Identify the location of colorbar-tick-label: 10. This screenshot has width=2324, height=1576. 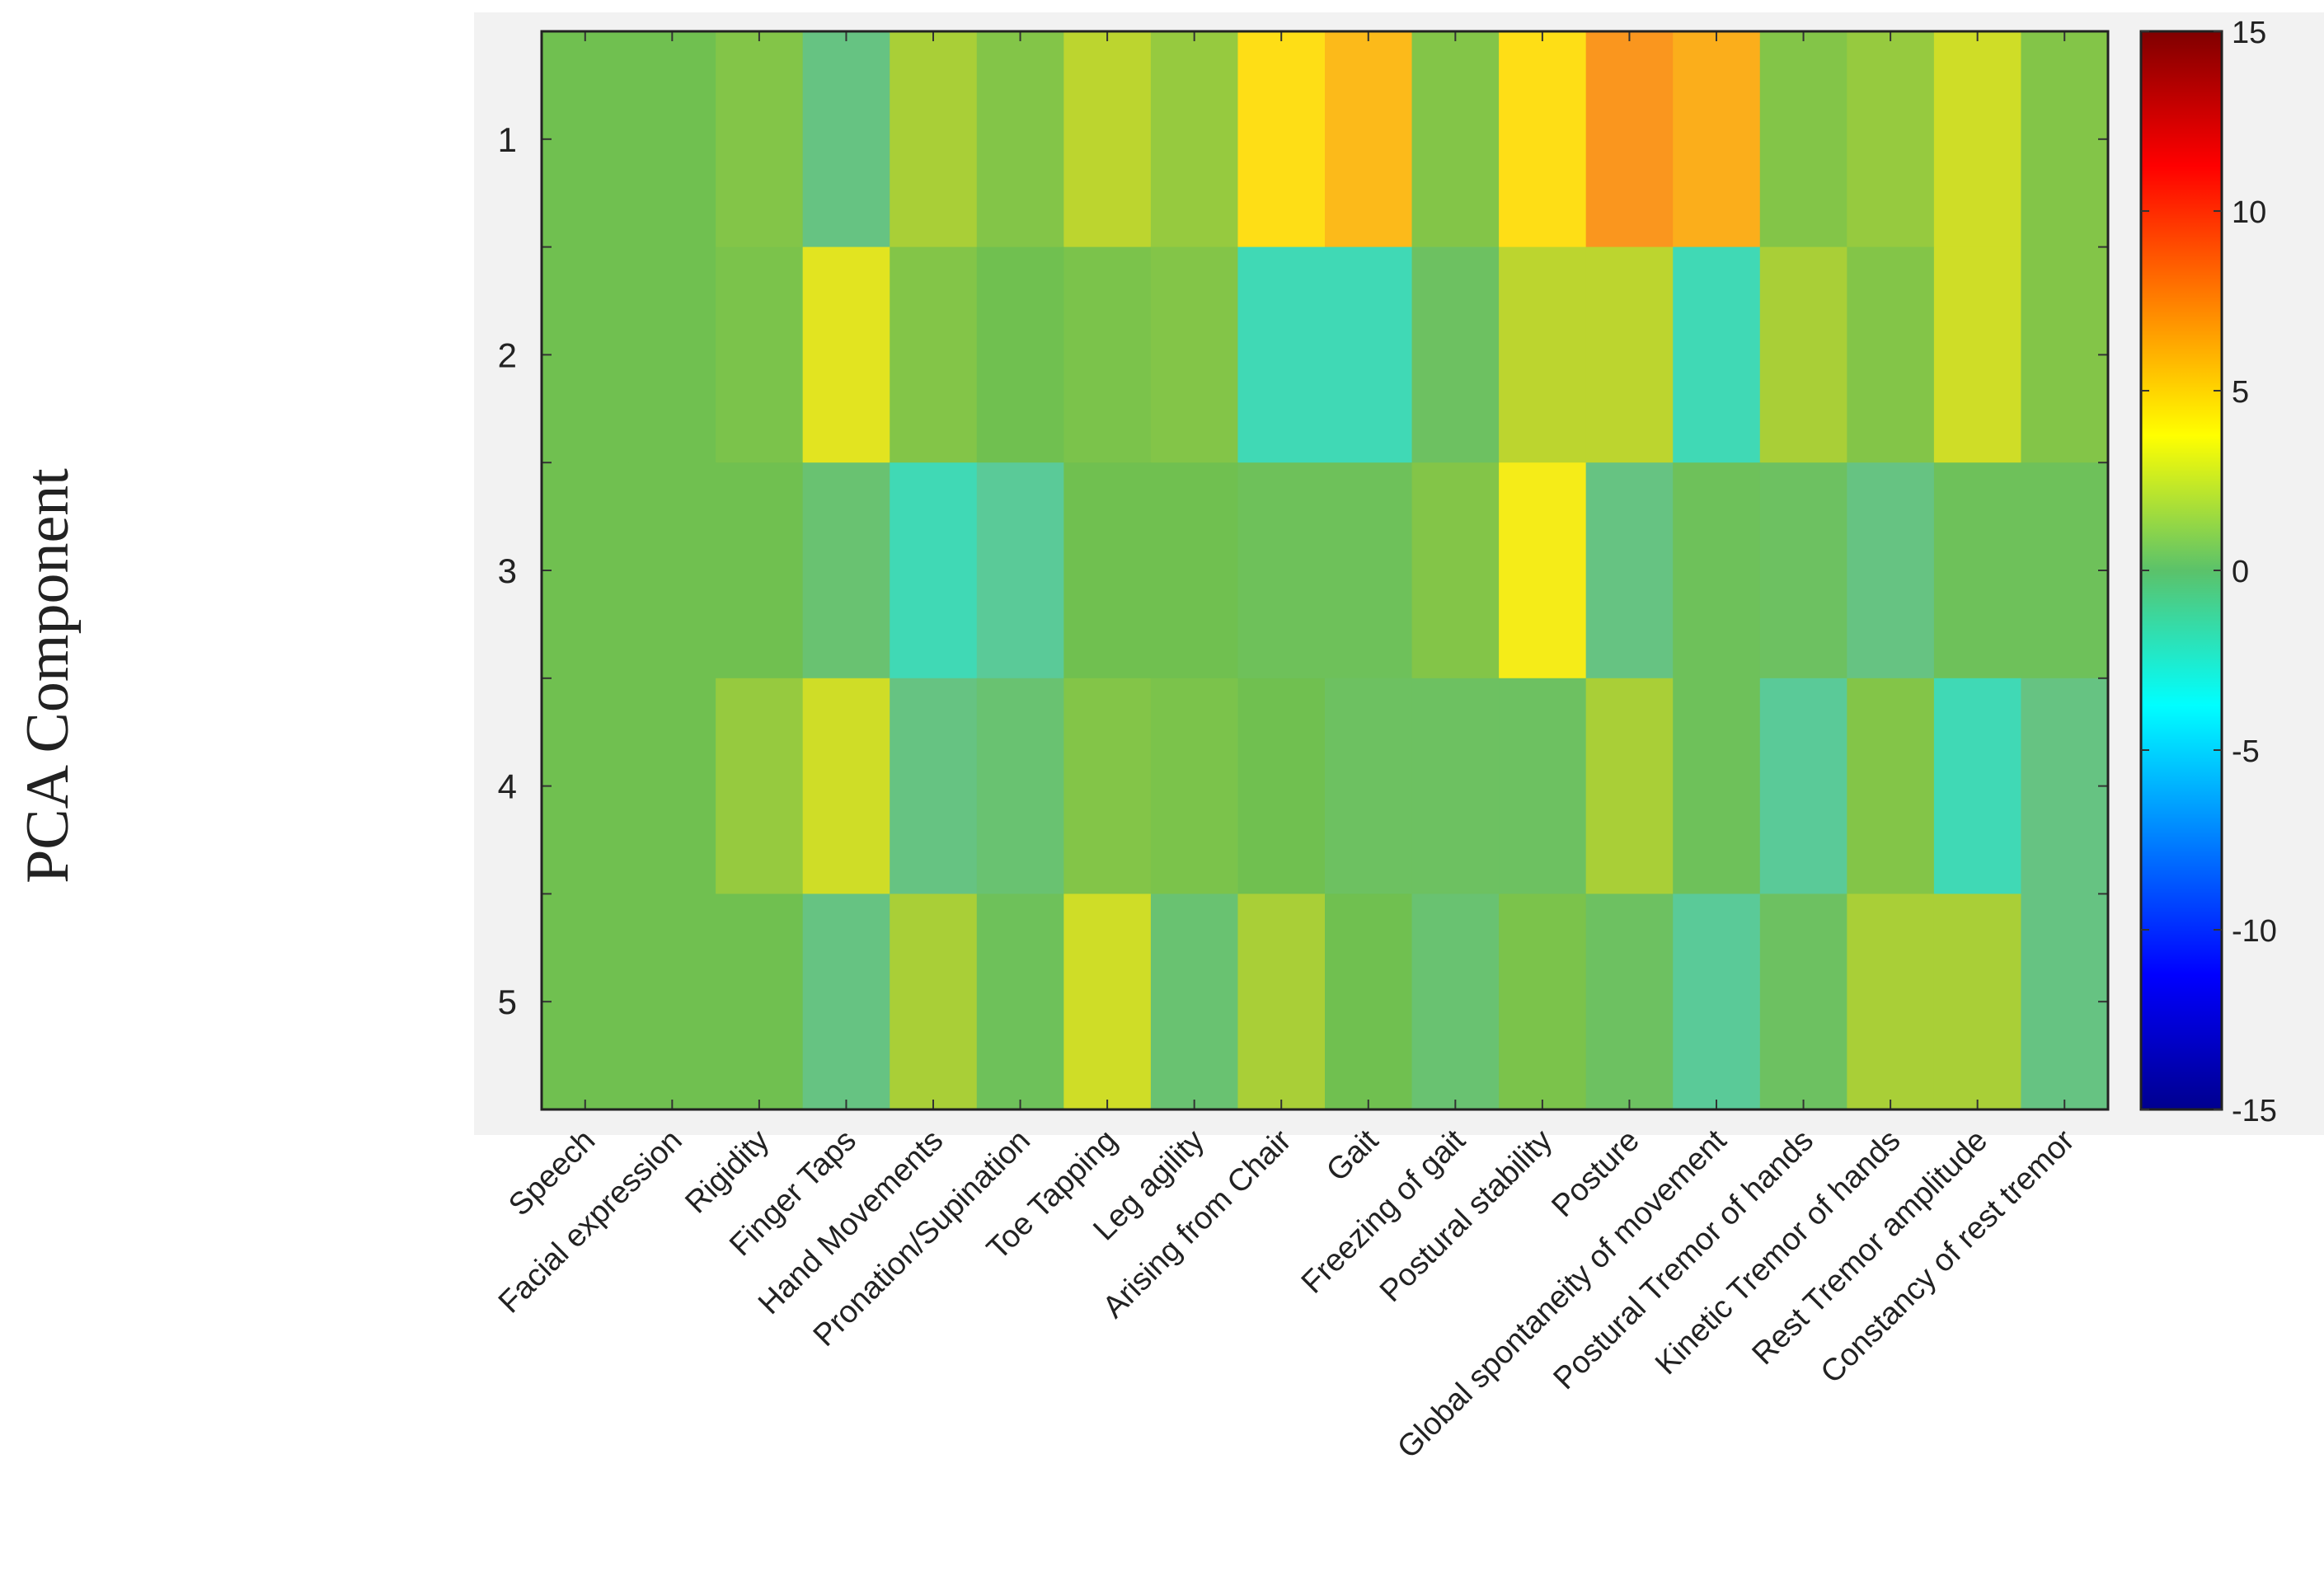
(2249, 212).